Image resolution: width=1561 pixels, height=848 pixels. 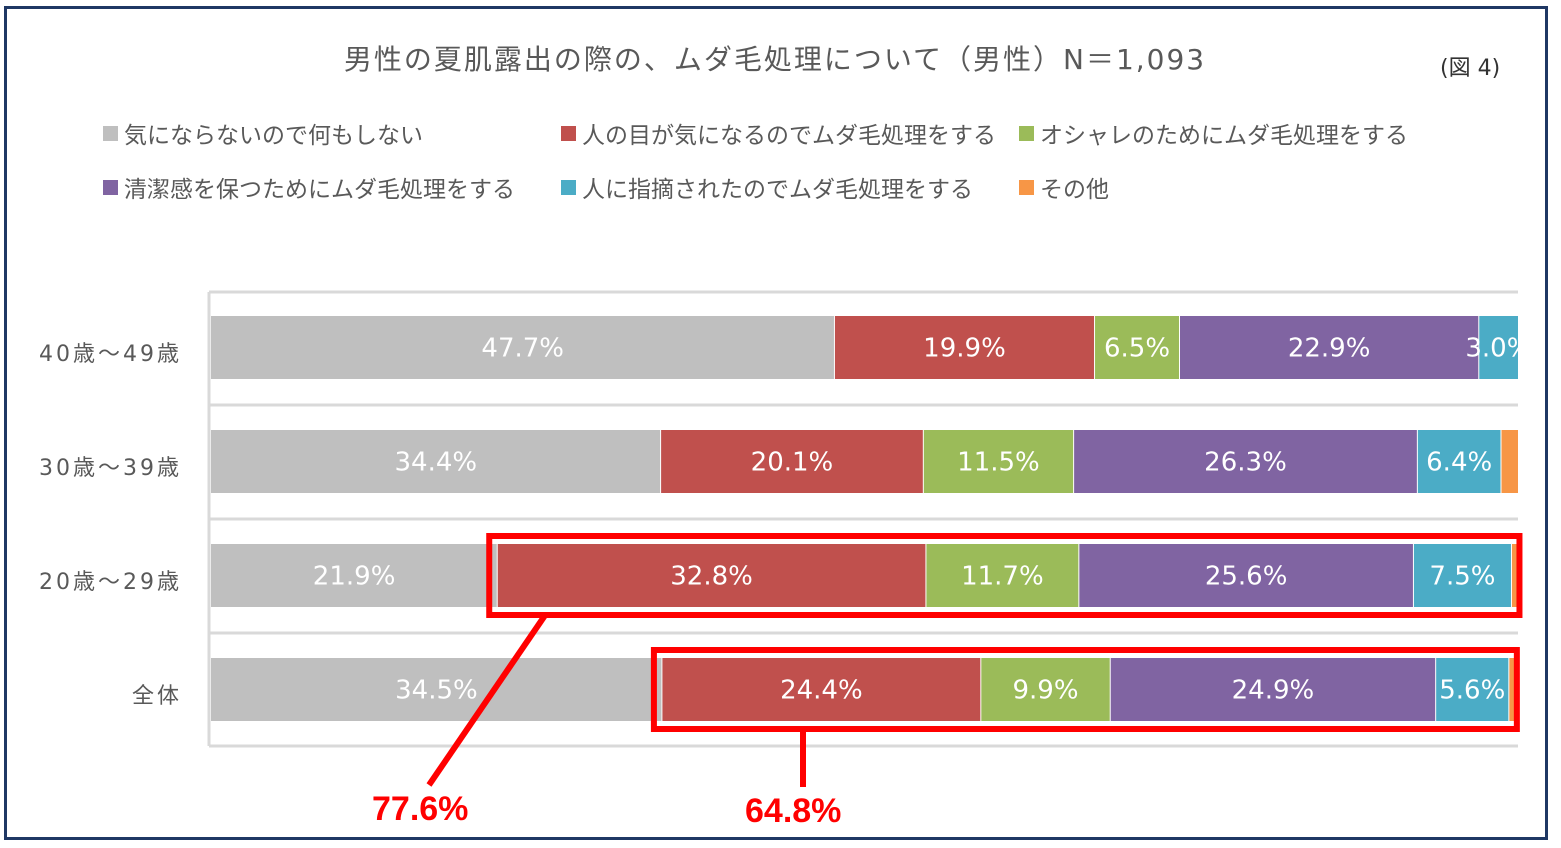 I want to click on leader-line, so click(x=487, y=700).